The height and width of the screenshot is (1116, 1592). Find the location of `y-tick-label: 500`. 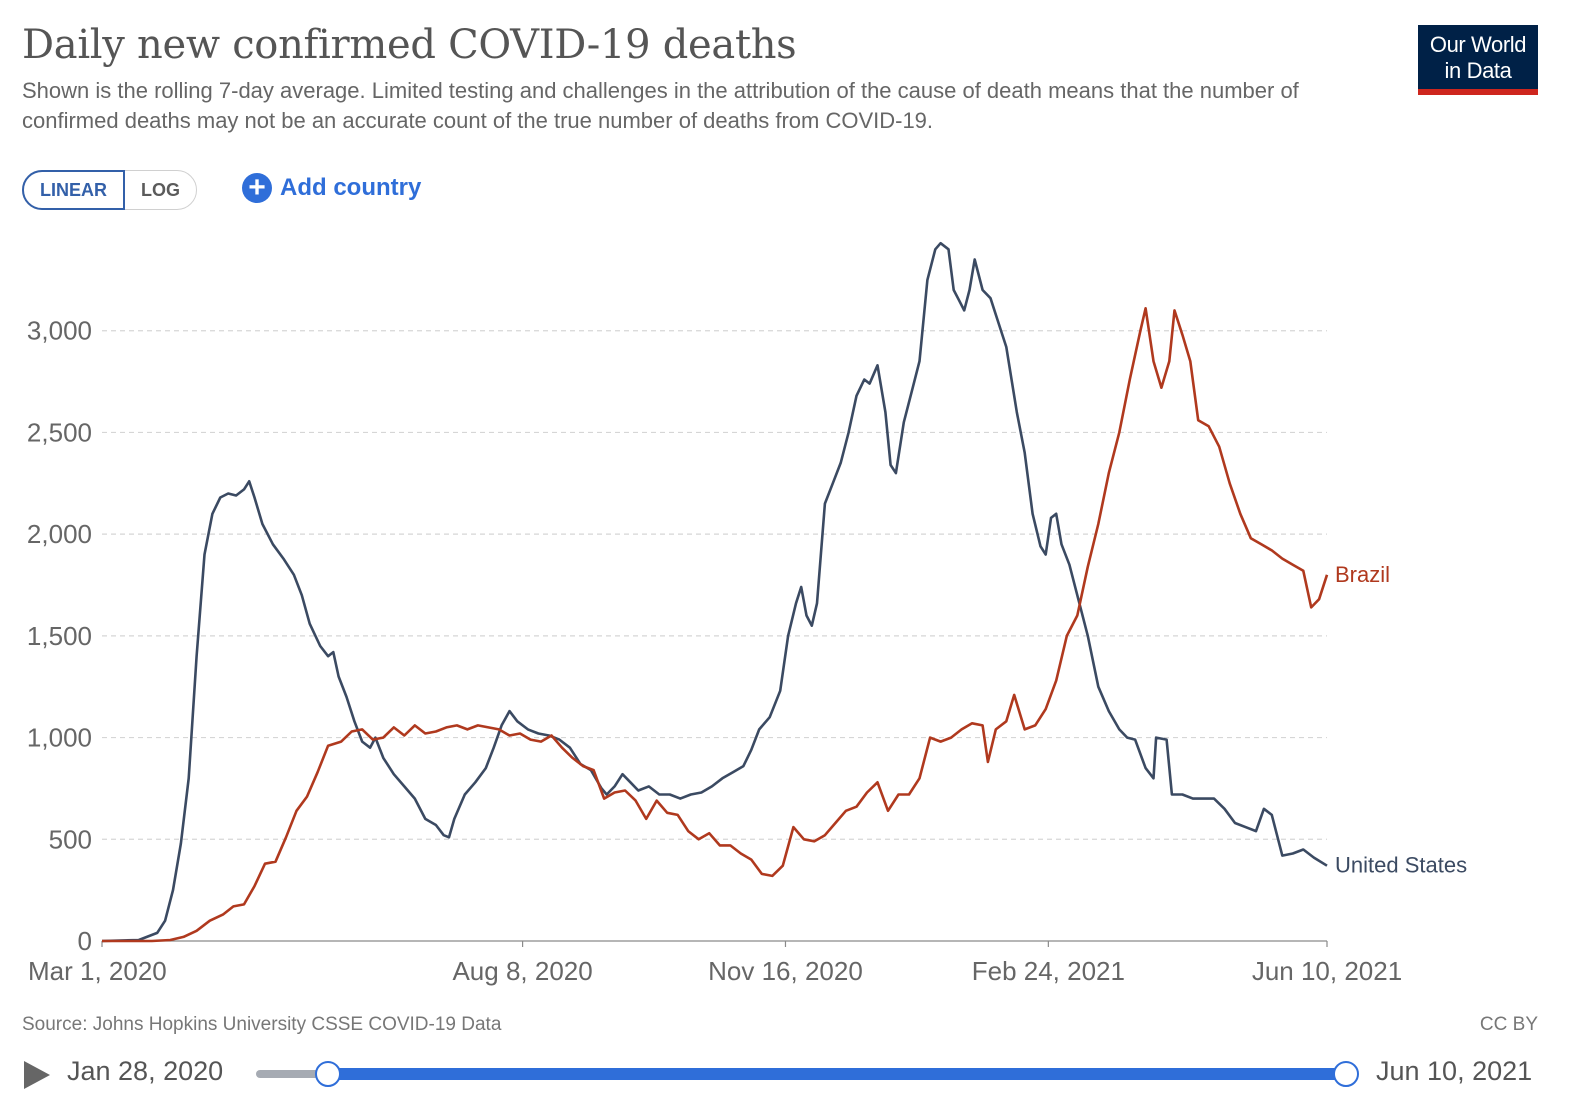

y-tick-label: 500 is located at coordinates (70, 839).